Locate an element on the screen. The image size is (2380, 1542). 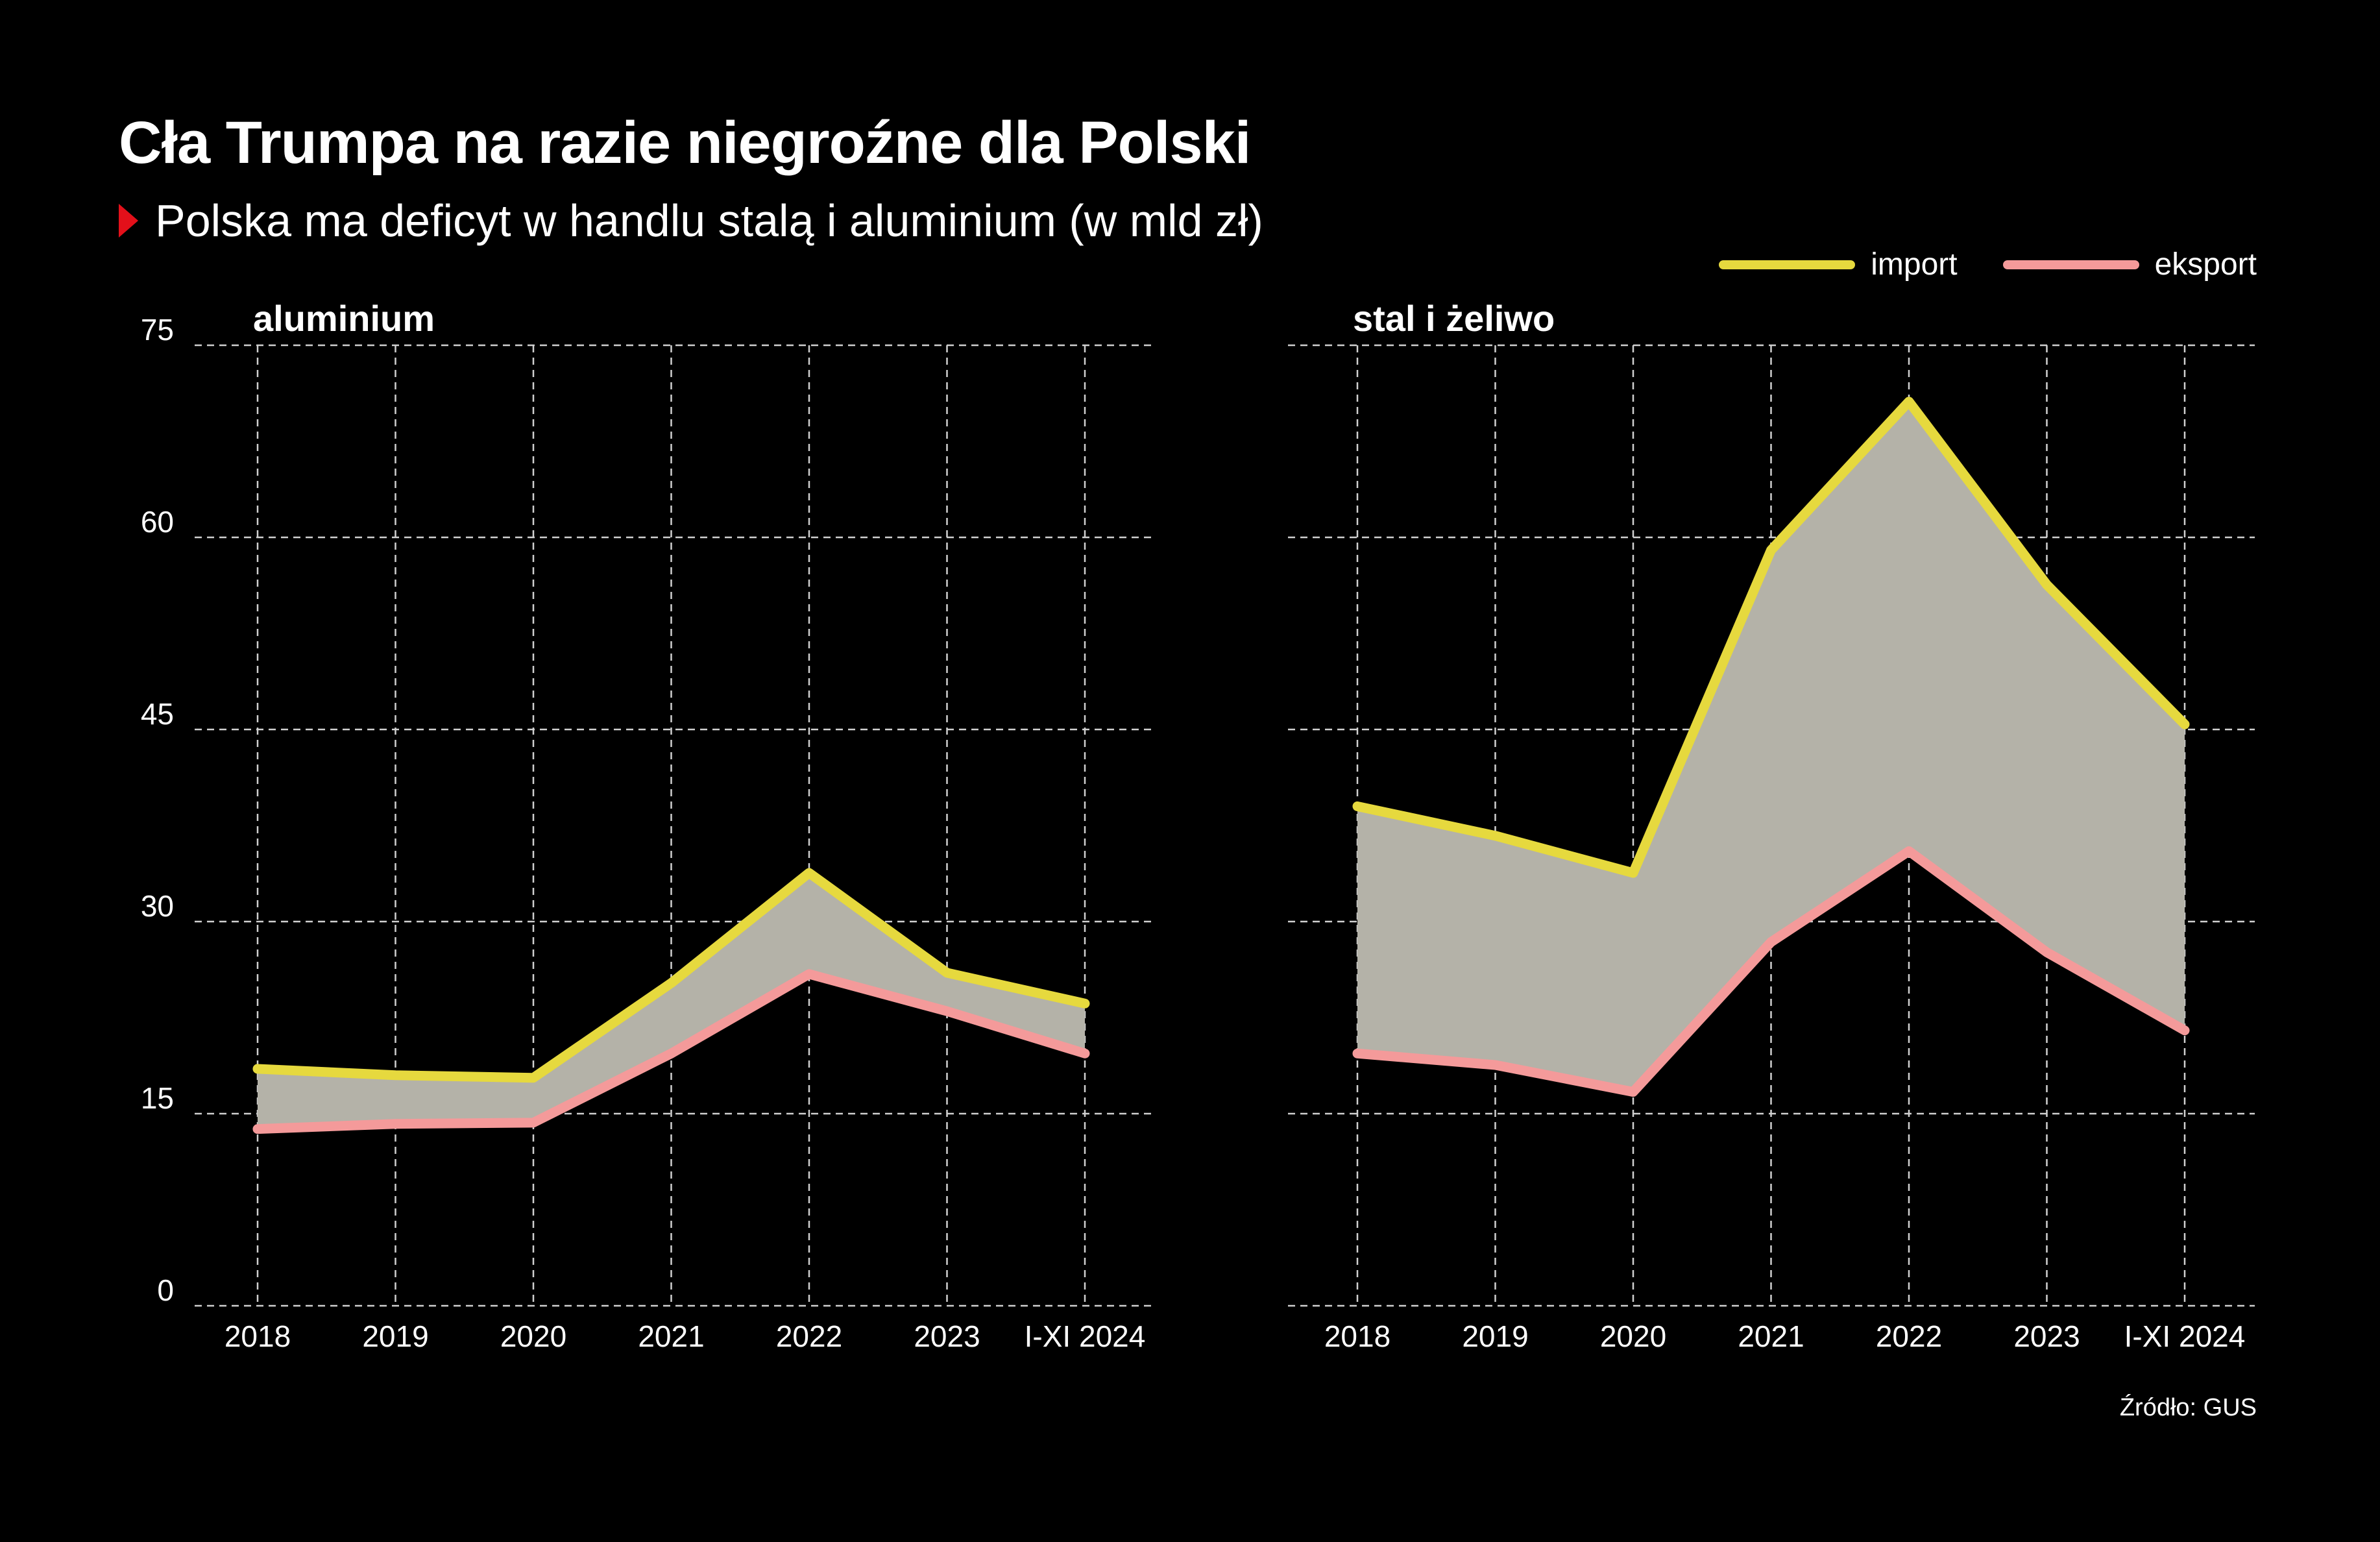
legend-label-import: import is located at coordinates (1914, 264).